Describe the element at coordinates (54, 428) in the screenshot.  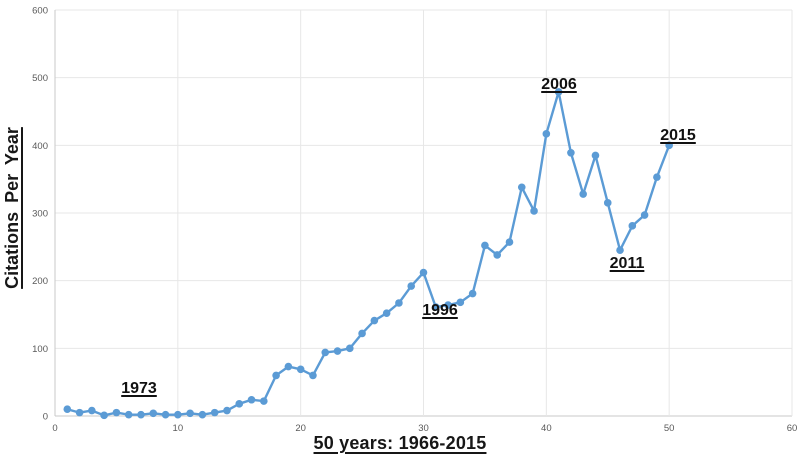
I see `x-tick-label: 0` at that location.